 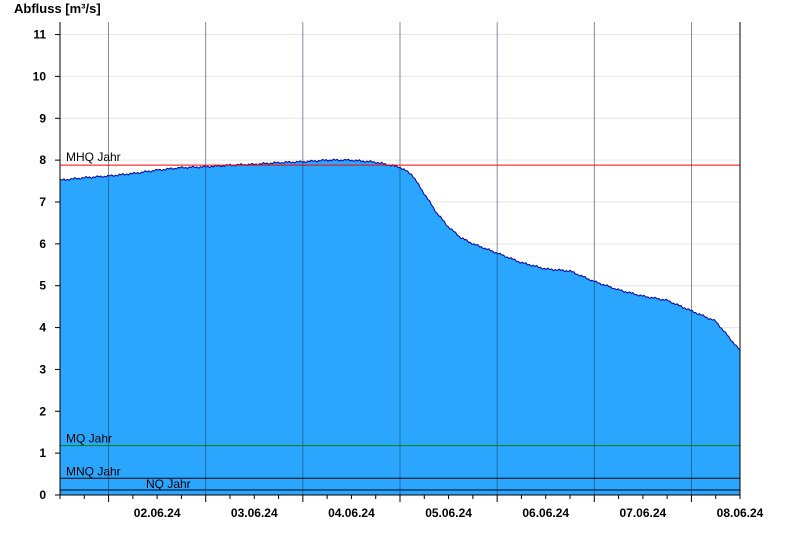 What do you see at coordinates (93, 471) in the screenshot?
I see `reference-line-label: MNQ Jahr` at bounding box center [93, 471].